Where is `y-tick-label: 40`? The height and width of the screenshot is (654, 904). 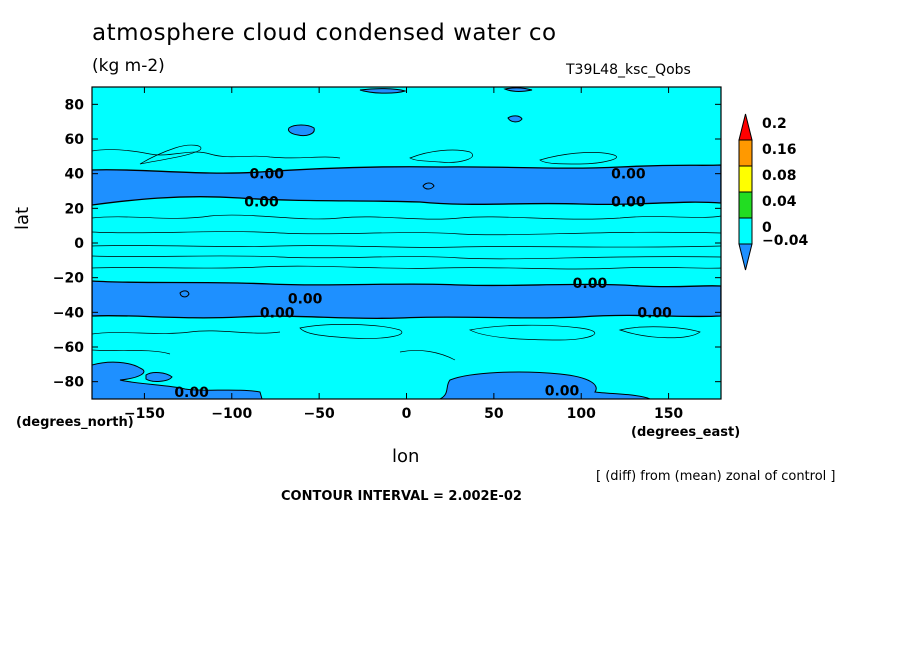
y-tick-label: 40 is located at coordinates (75, 175).